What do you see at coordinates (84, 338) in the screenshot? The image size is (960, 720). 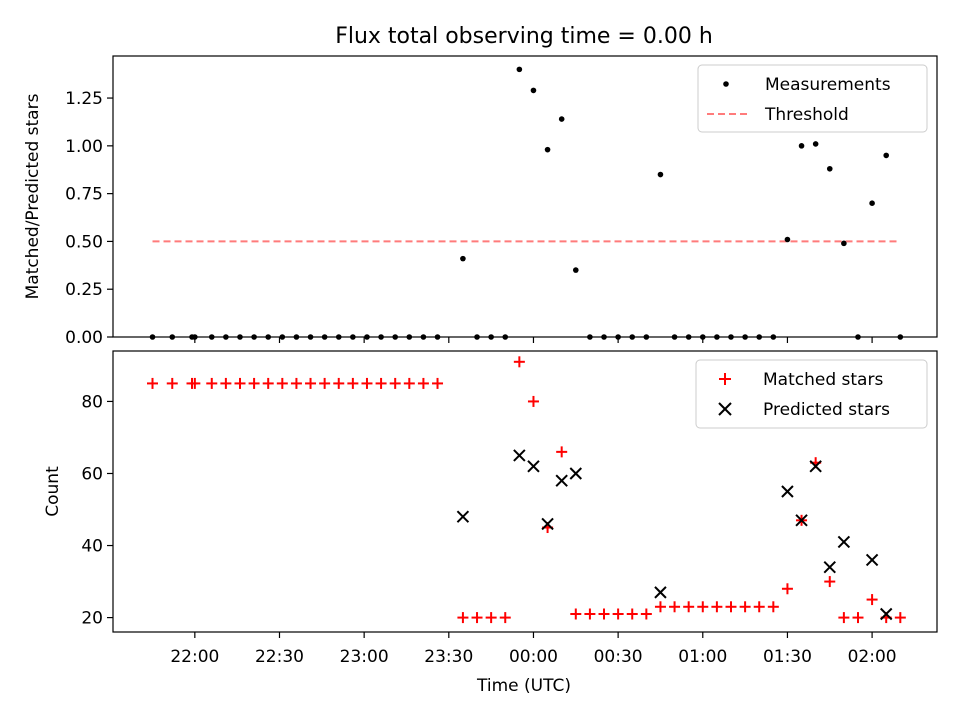 I see `top-y-tick-label: 0.00` at bounding box center [84, 338].